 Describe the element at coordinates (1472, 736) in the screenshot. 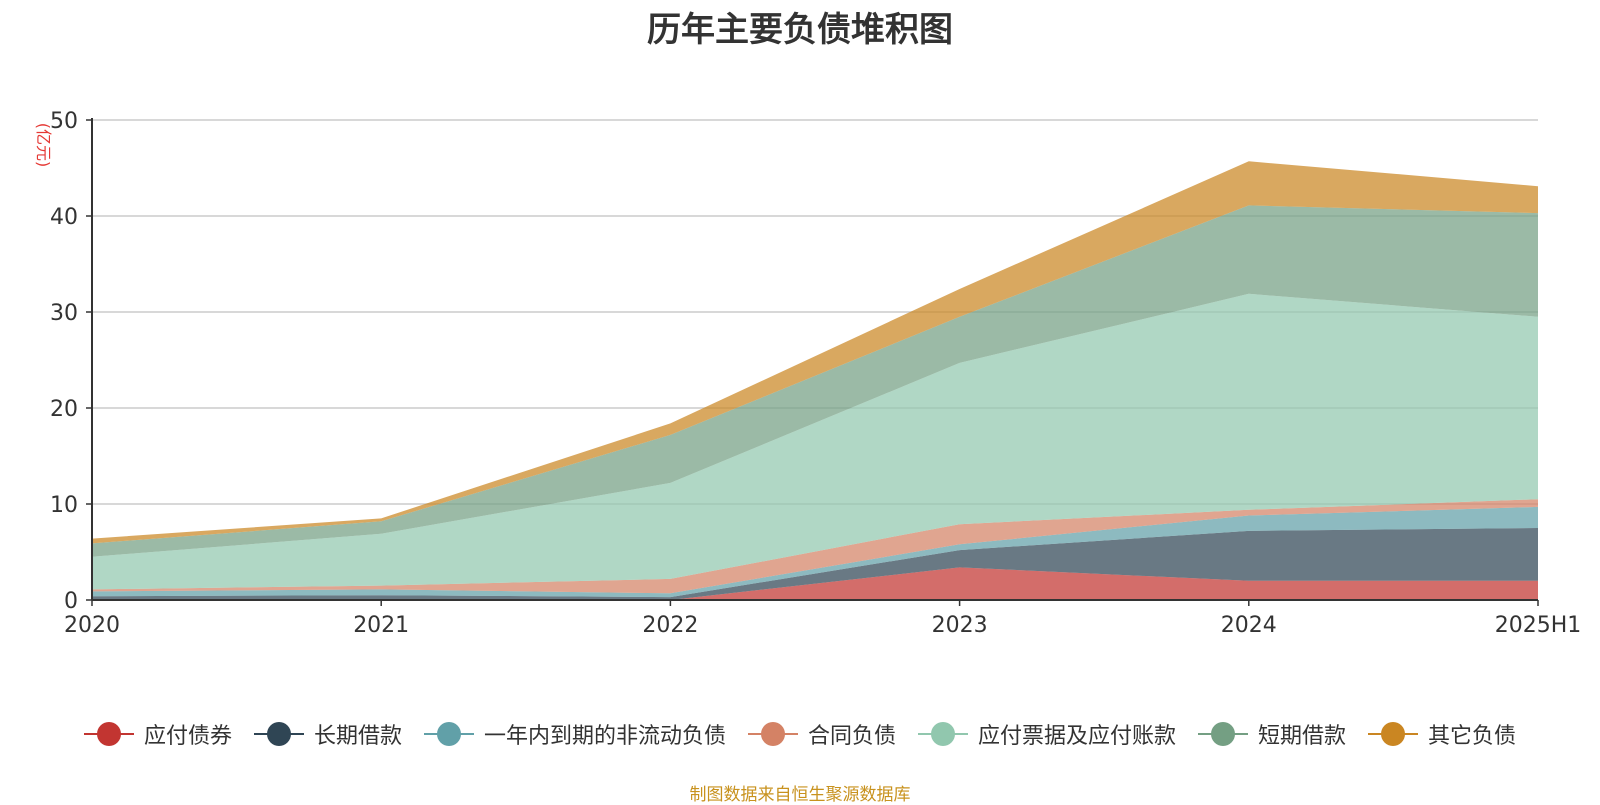

I see `legend-label: 其它负债` at that location.